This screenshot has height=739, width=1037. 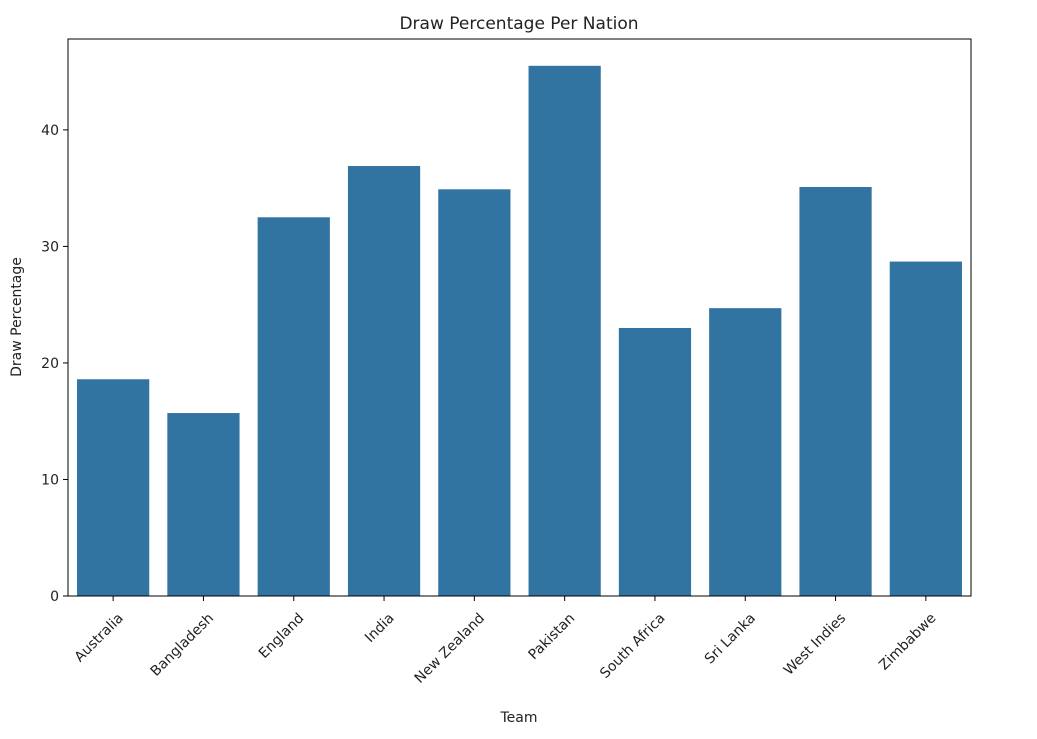 What do you see at coordinates (518, 24) in the screenshot?
I see `chart-title: Draw Percentage Per Nation` at bounding box center [518, 24].